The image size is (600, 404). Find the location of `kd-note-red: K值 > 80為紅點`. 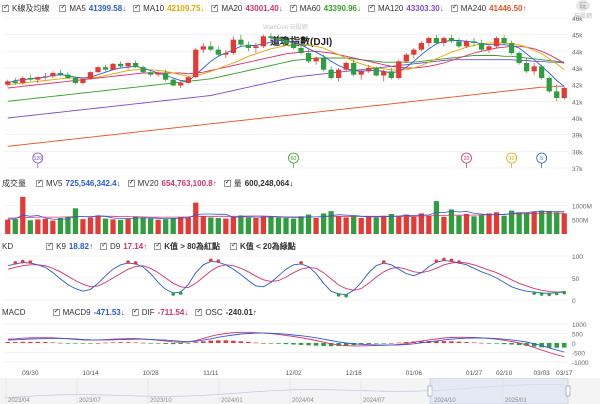

kd-note-red: K值 > 80為紅點 is located at coordinates (188, 246).